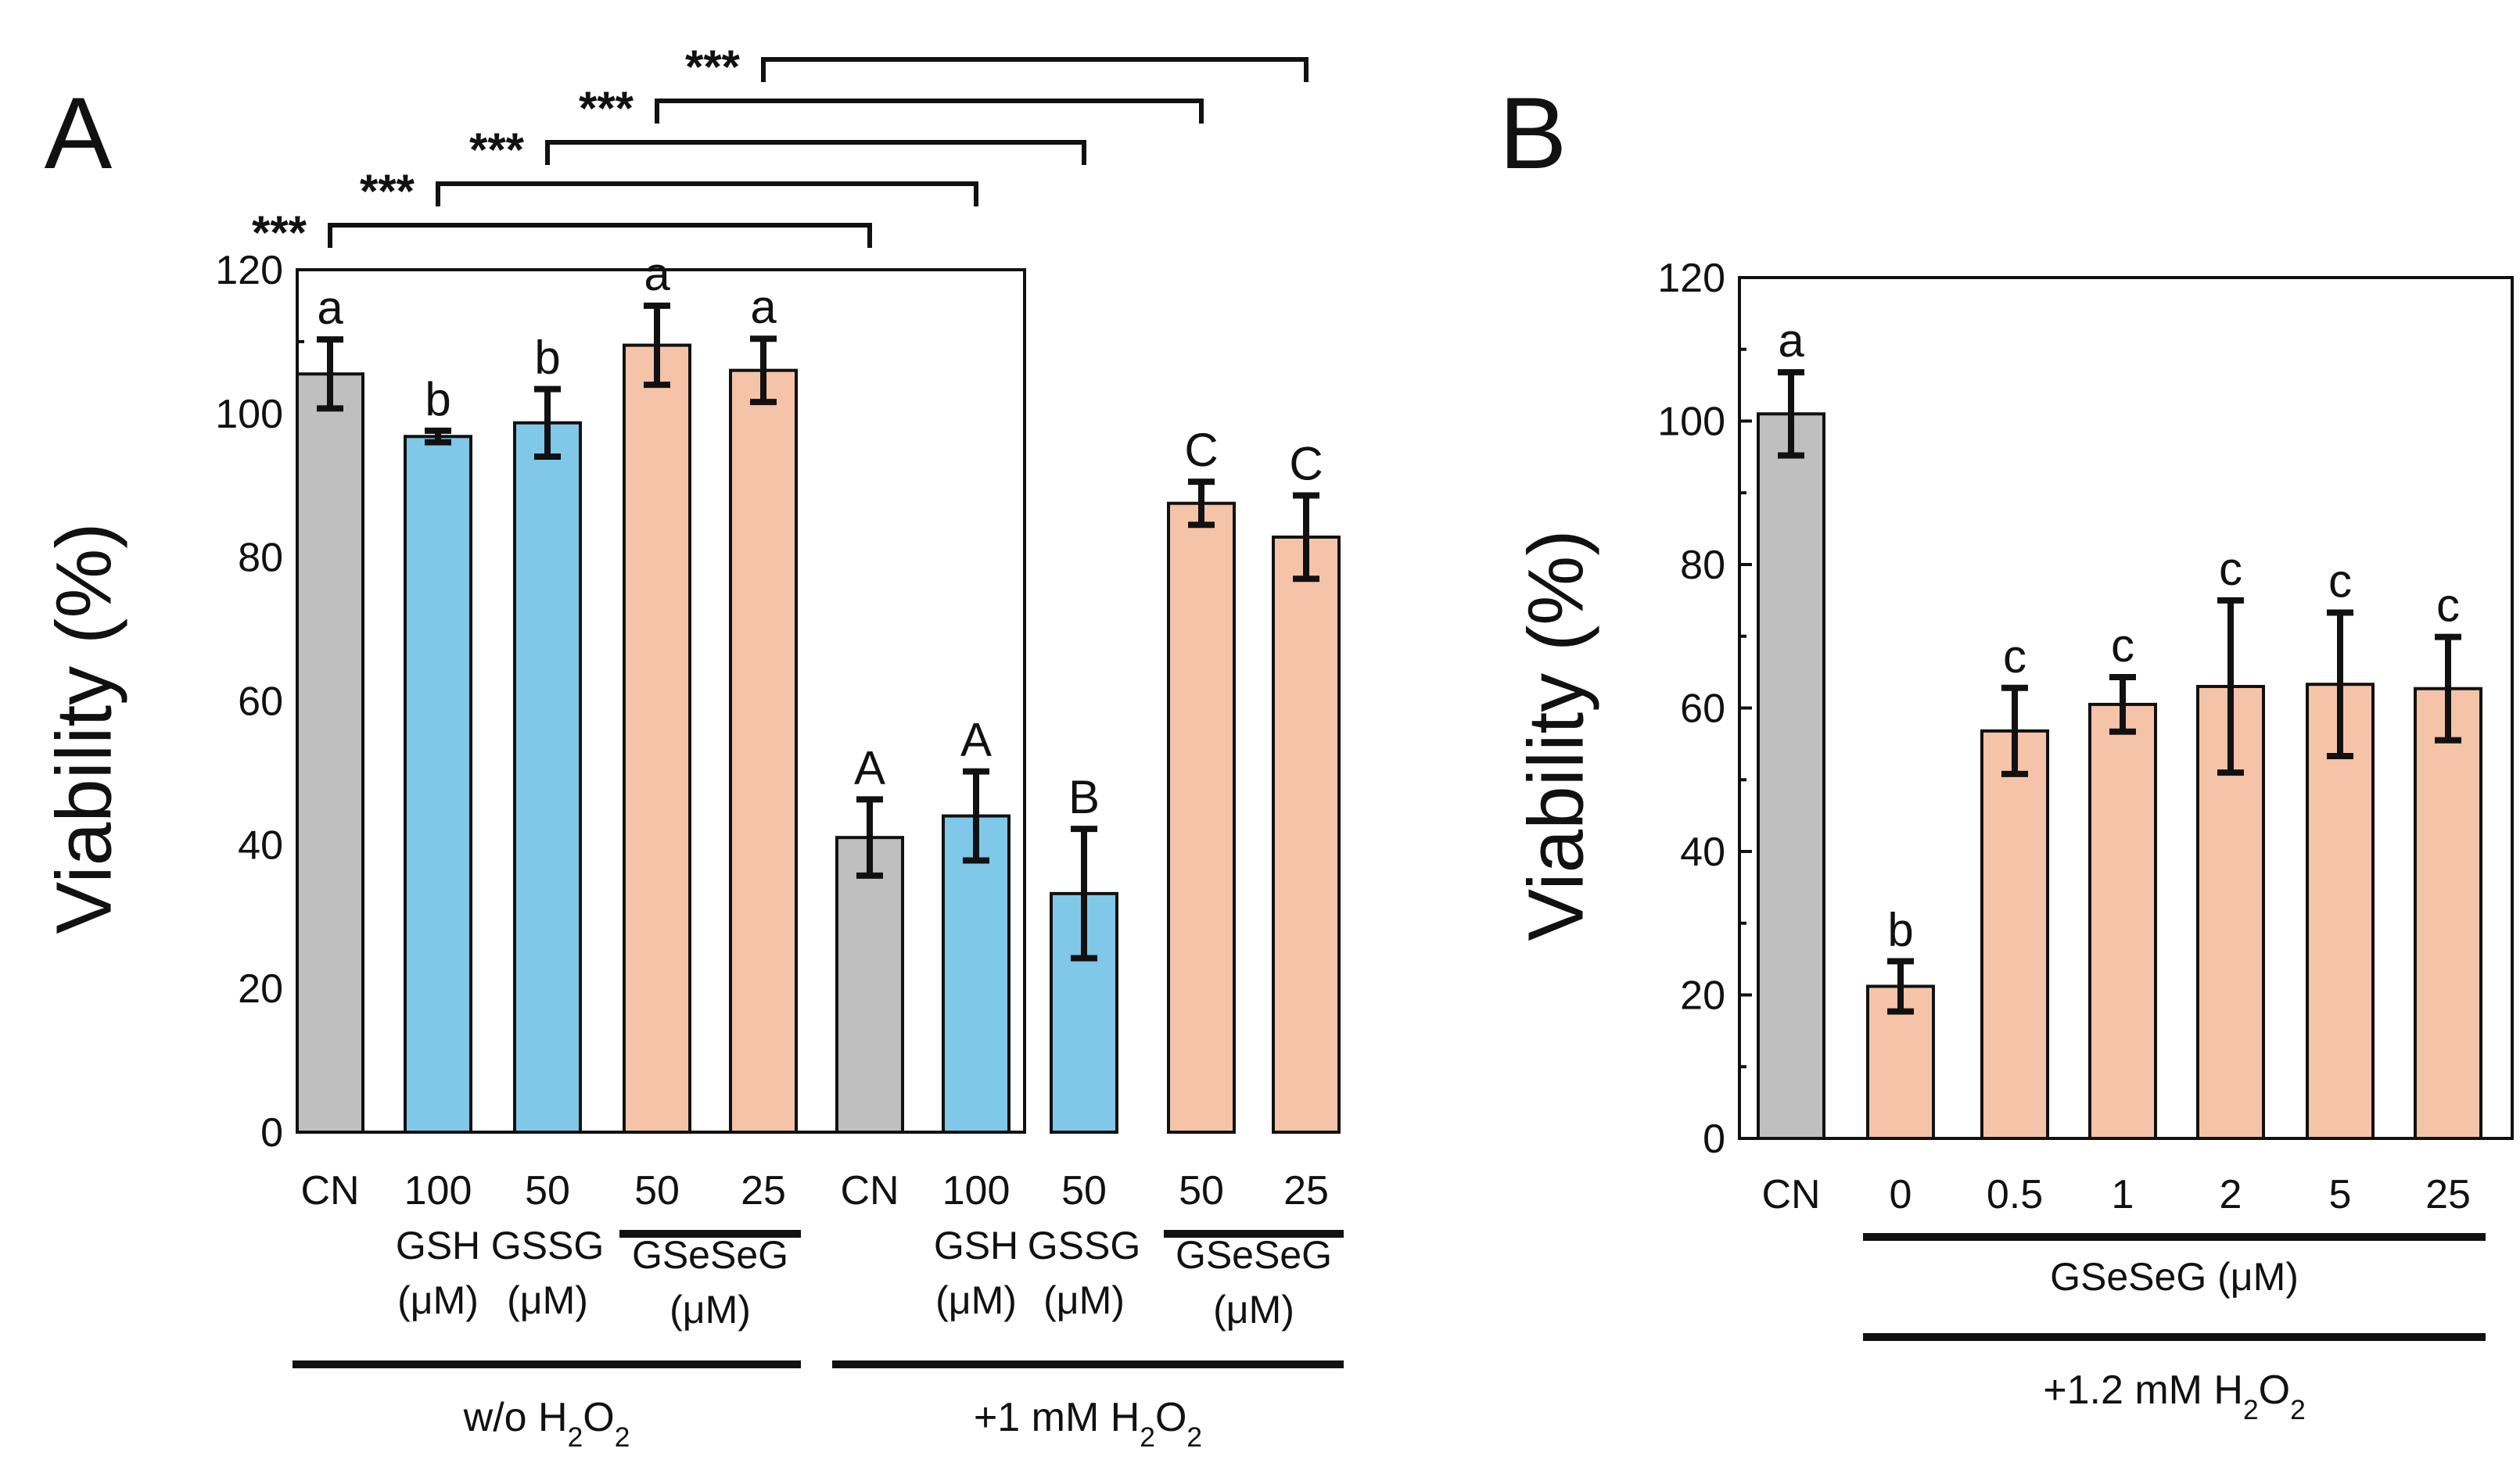 The width and height of the screenshot is (2520, 1459). What do you see at coordinates (2231, 1195) in the screenshot?
I see `x-tick-label: 2` at bounding box center [2231, 1195].